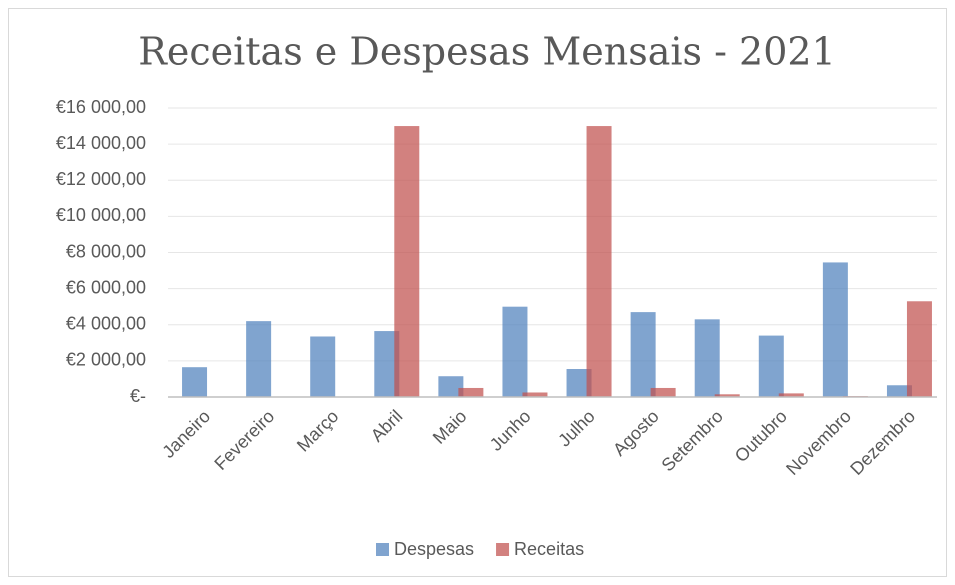  I want to click on y-tick-label: €2 000,00, so click(106, 360).